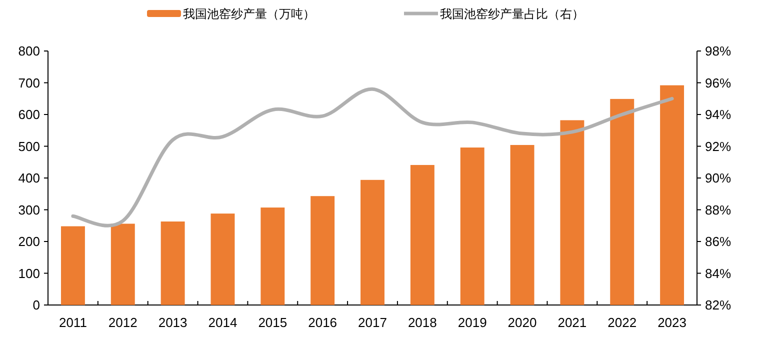 The image size is (761, 340). Describe the element at coordinates (422, 322) in the screenshot. I see `x-tick-label: 2018` at that location.